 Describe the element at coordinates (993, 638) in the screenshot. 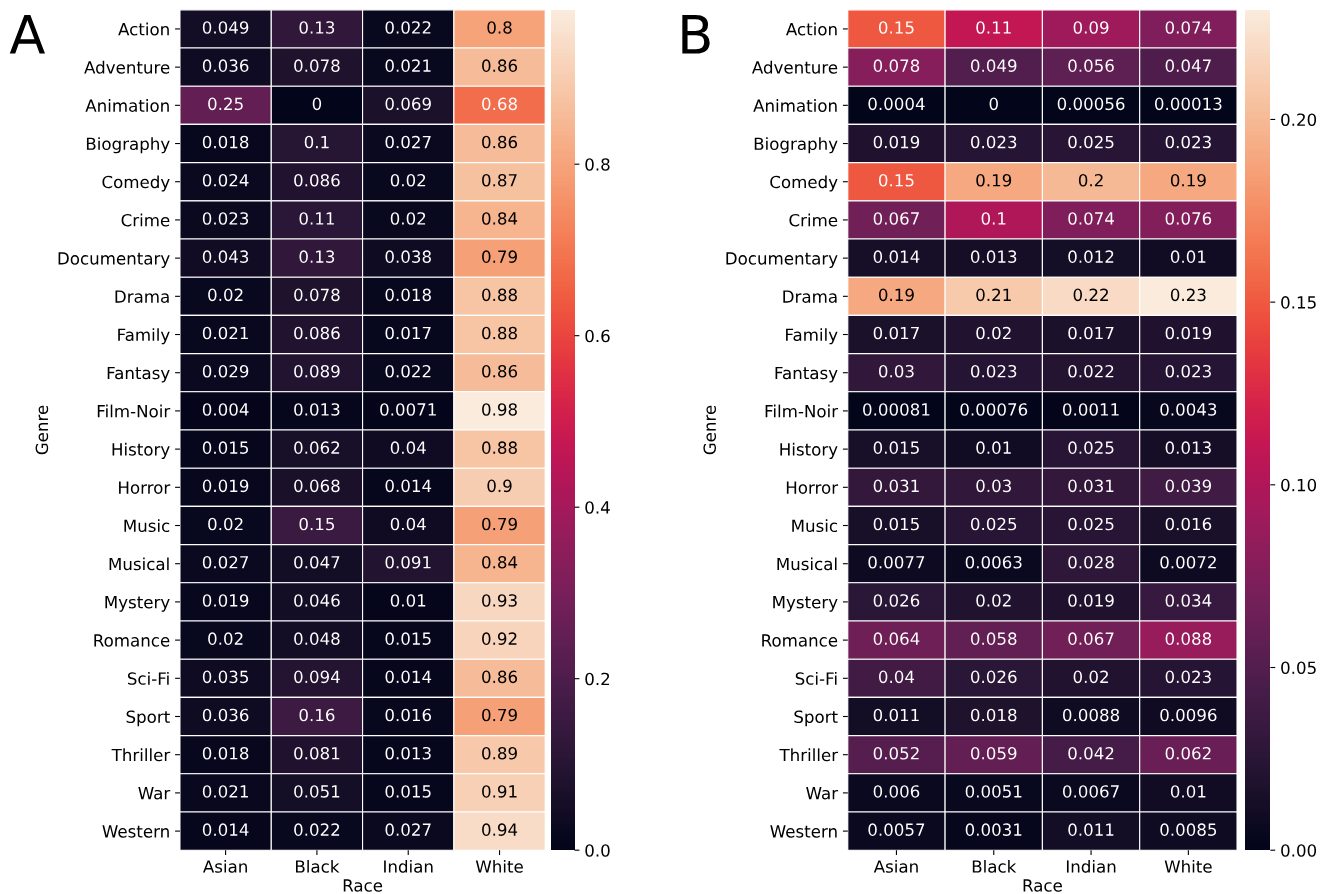

I see `data-label: 0.058` at that location.